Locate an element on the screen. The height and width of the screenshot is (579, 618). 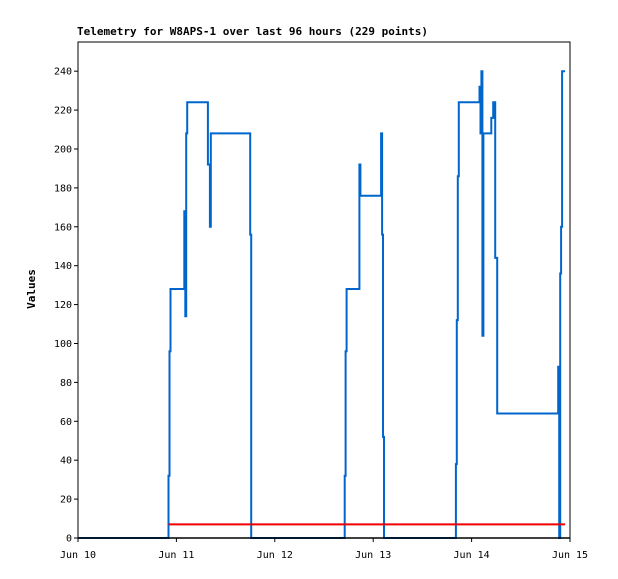
y-tick-label-4: 80 is located at coordinates (66, 383).